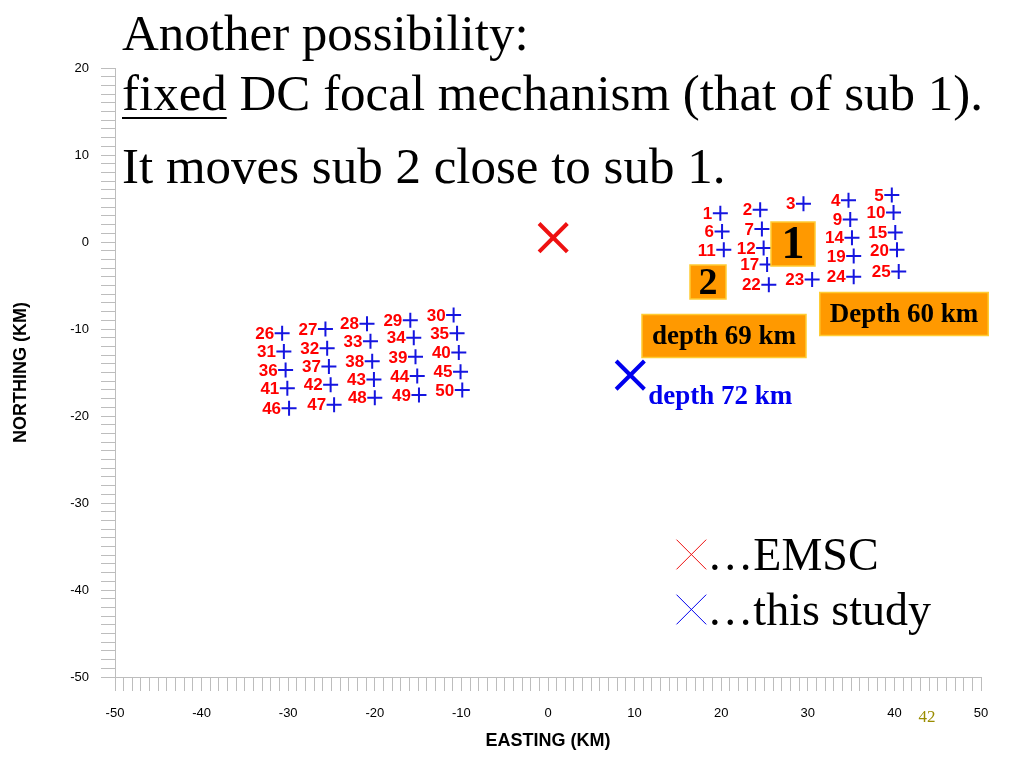 This screenshot has width=1024, height=768. Describe the element at coordinates (634, 713) in the screenshot. I see `x-tick-label: 10` at that location.